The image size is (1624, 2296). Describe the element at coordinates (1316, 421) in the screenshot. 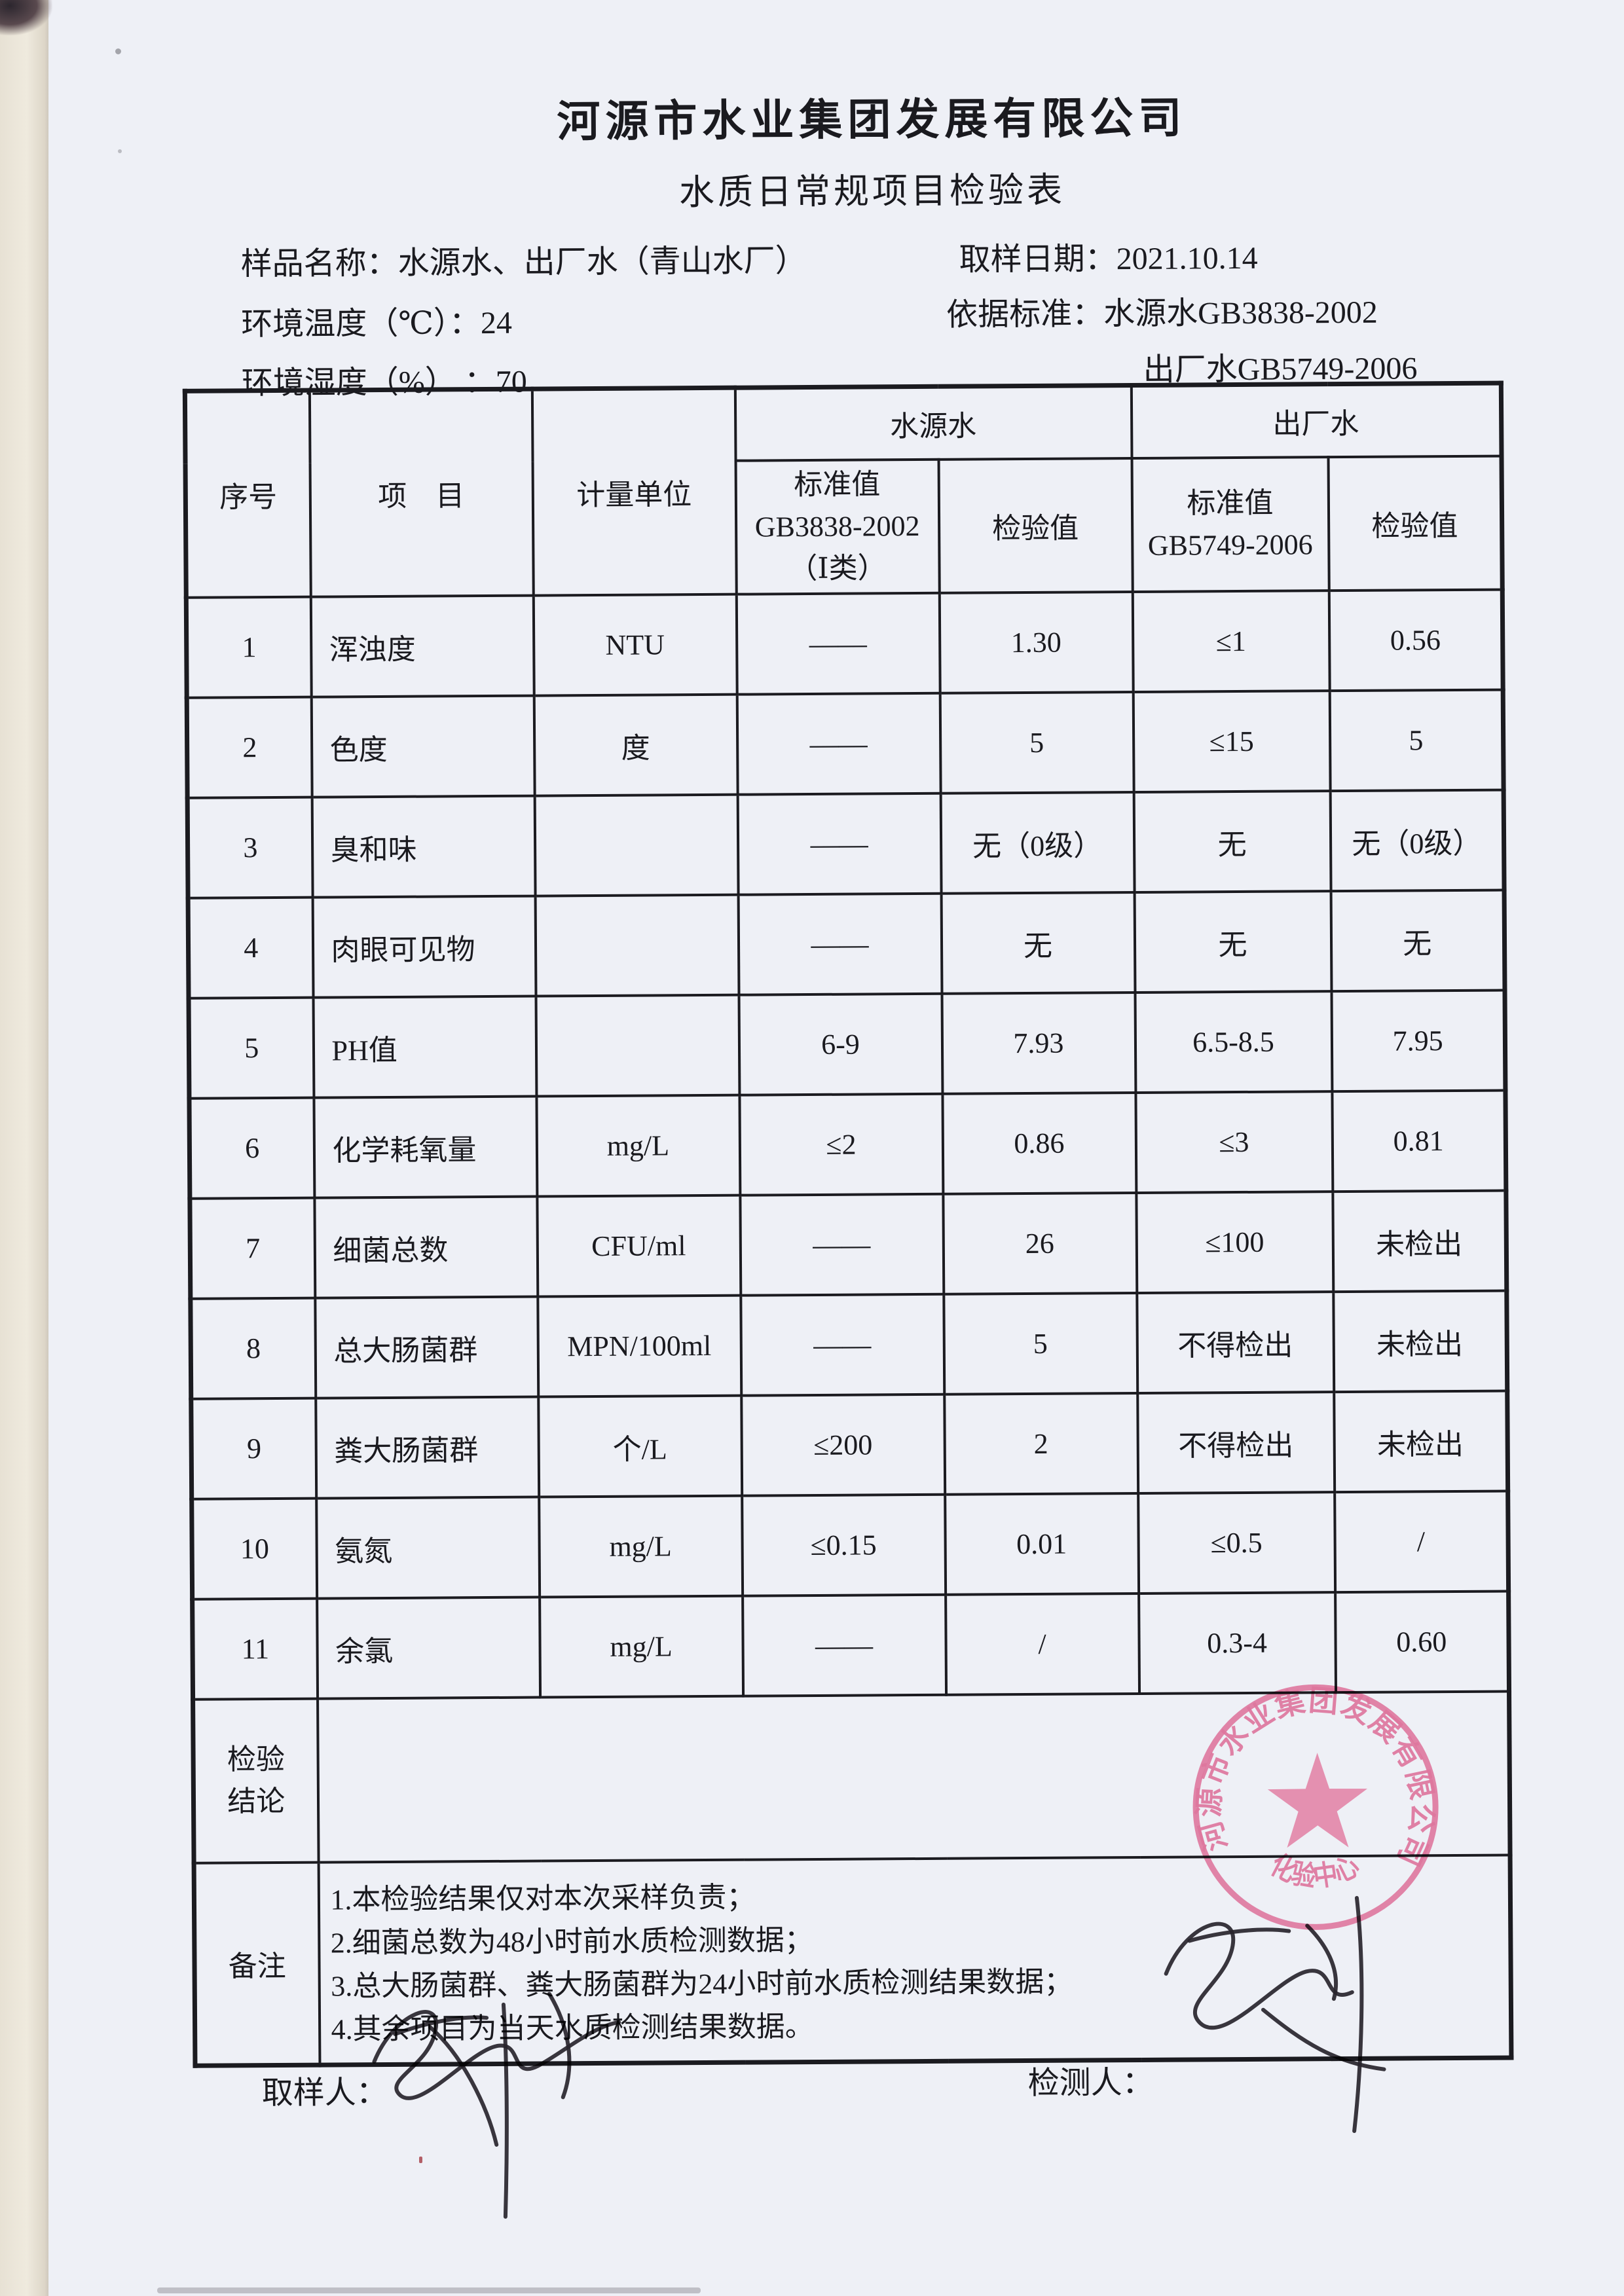

I see `header-group-outgoing-water: 出厂水` at that location.